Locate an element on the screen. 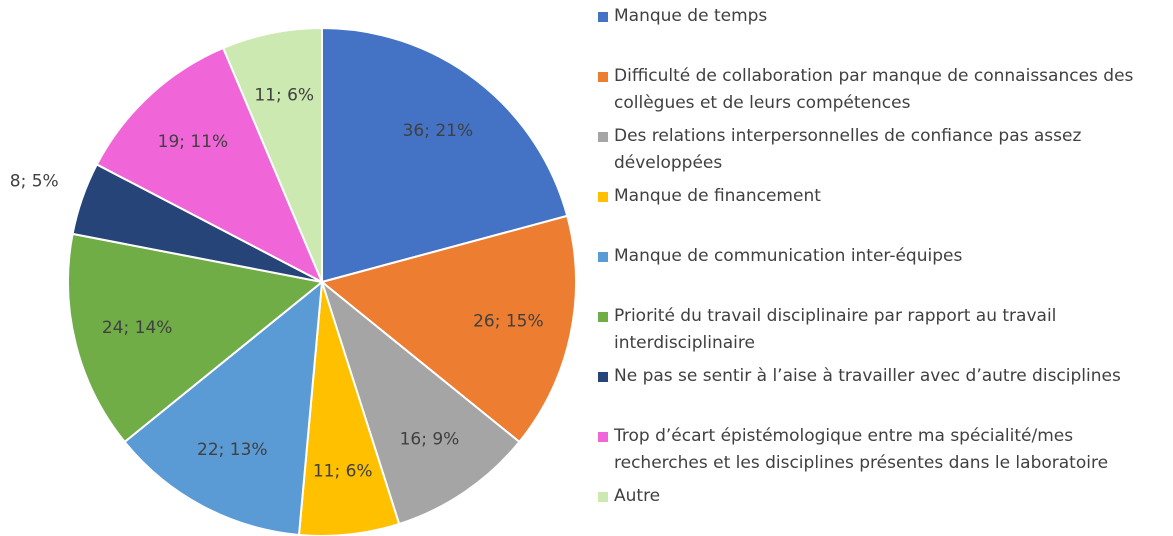 Image resolution: width=1173 pixels, height=536 pixels. data-label: 22; 13% is located at coordinates (232, 450).